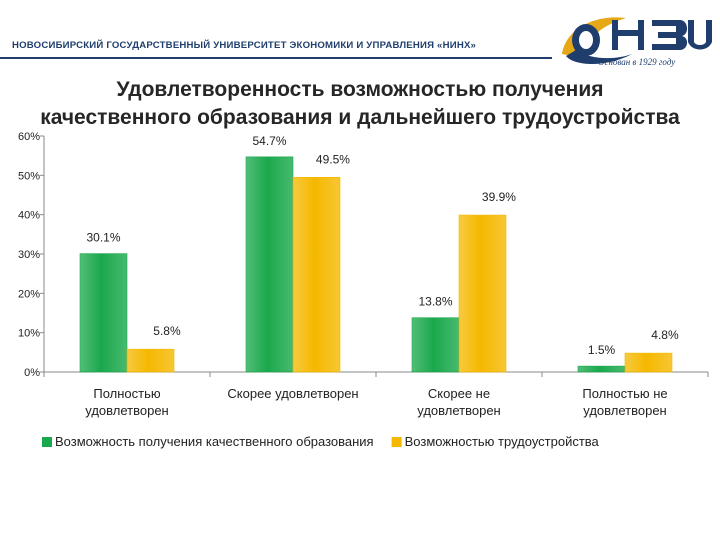 This screenshot has height=540, width=720. Describe the element at coordinates (499, 197) in the screenshot. I see `data-label-series-2: 39.9%` at that location.